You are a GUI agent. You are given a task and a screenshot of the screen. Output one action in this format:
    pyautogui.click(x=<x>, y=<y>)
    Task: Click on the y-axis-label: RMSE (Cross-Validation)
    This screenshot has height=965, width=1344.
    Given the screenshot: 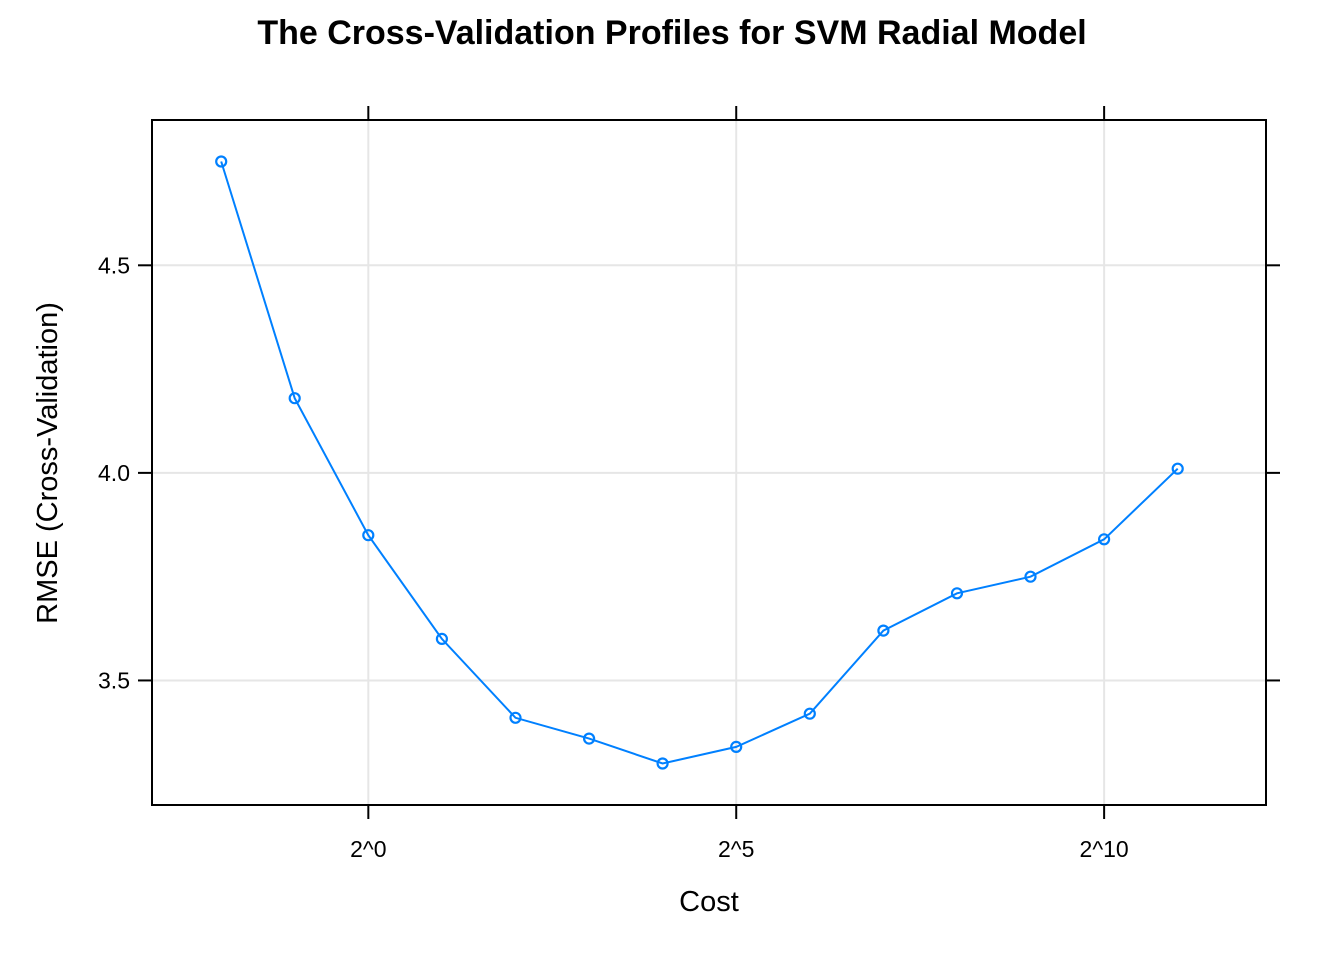 What is the action you would take?
    pyautogui.click(x=48, y=463)
    